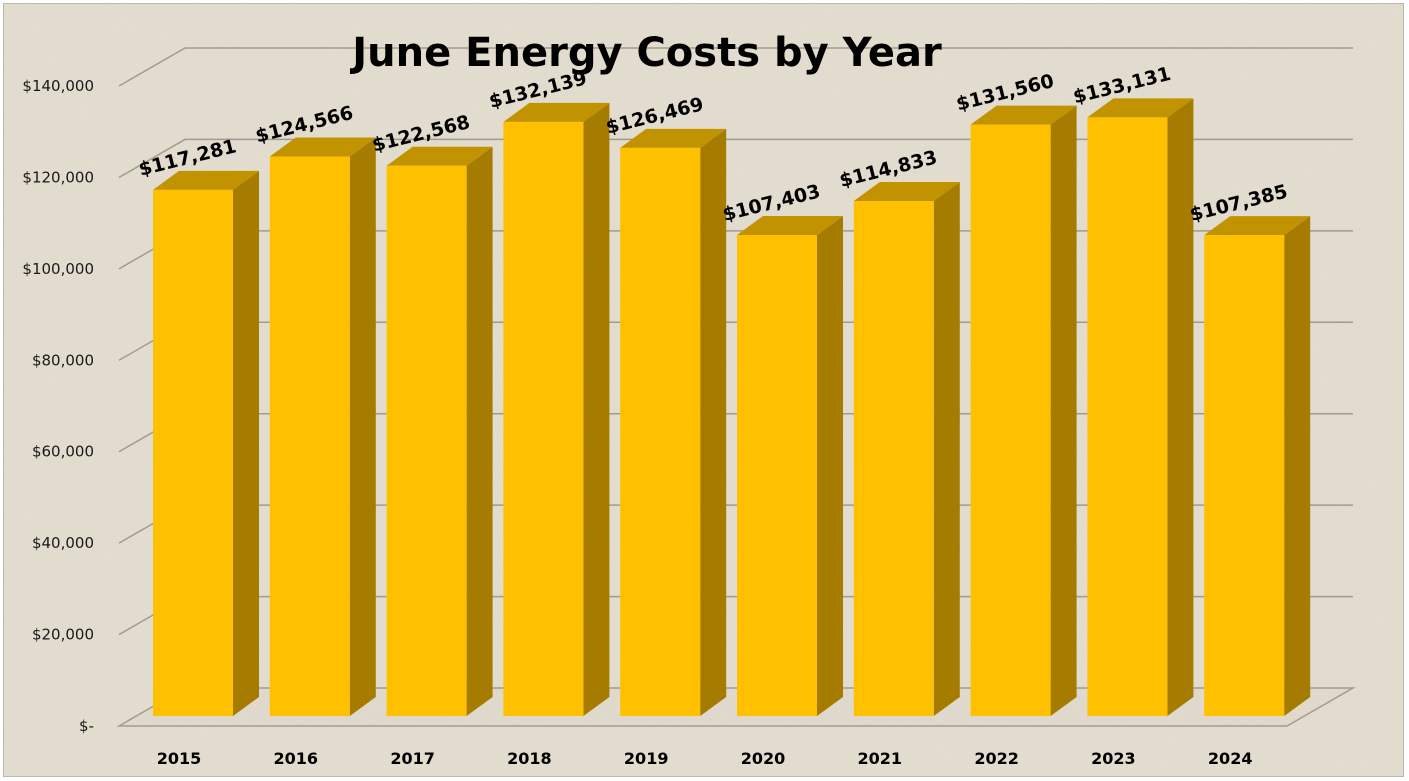 The width and height of the screenshot is (1409, 781). Describe the element at coordinates (1113, 758) in the screenshot. I see `x-tick-label: 2023` at that location.